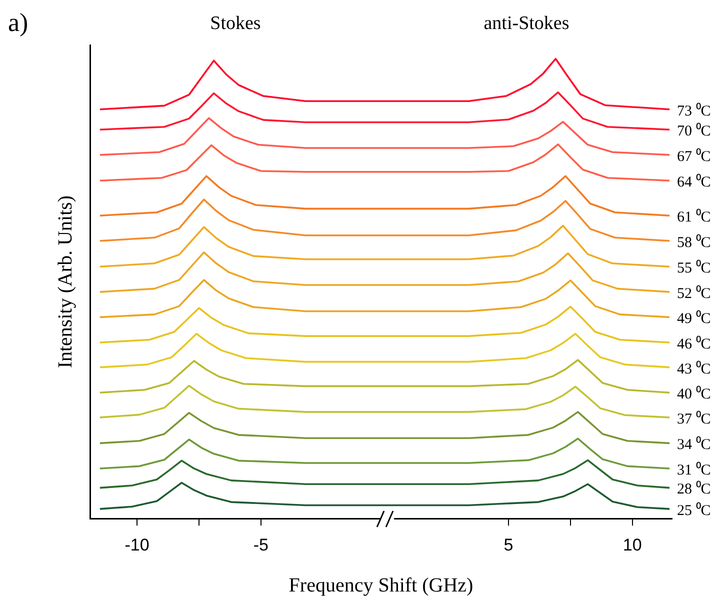 The height and width of the screenshot is (612, 724). I want to click on series-label: 49 ⁰C, so click(694, 319).